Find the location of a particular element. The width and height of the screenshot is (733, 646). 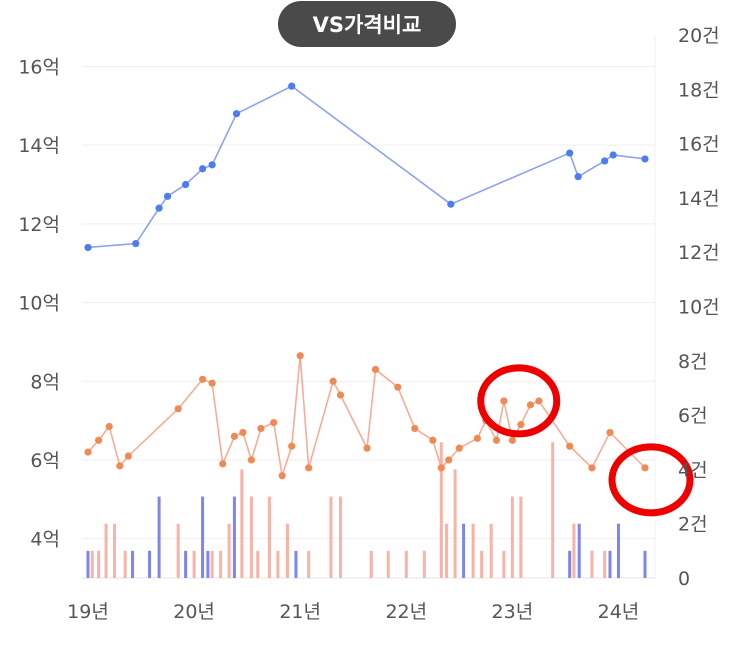

vs-compare-button: VS가격비교 is located at coordinates (367, 24).